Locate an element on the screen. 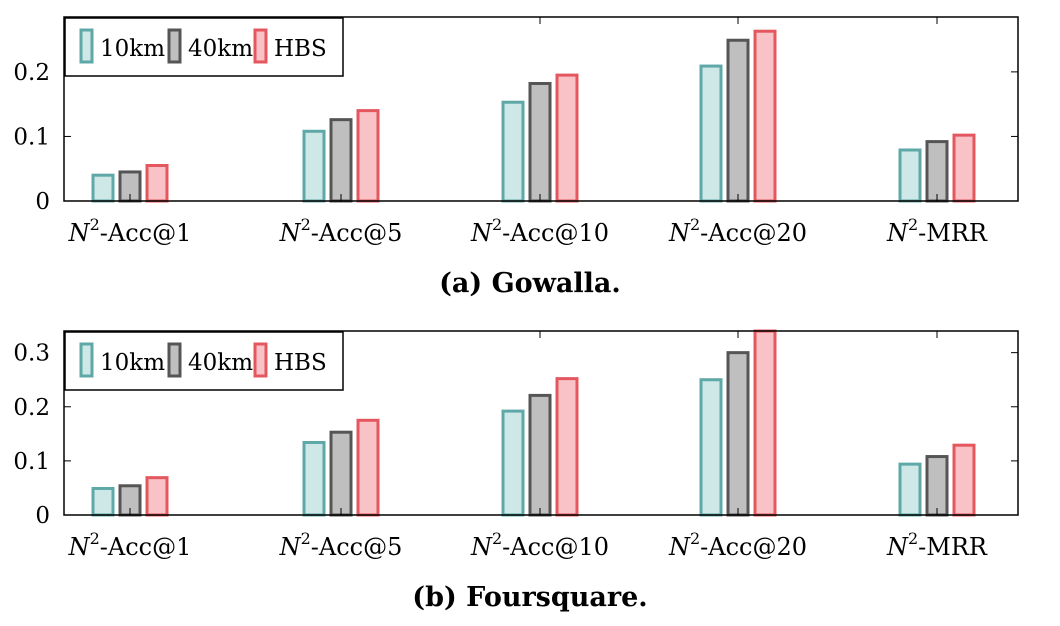 This screenshot has height=626, width=1060. chart-caption: (b) Foursquare. is located at coordinates (529, 597).